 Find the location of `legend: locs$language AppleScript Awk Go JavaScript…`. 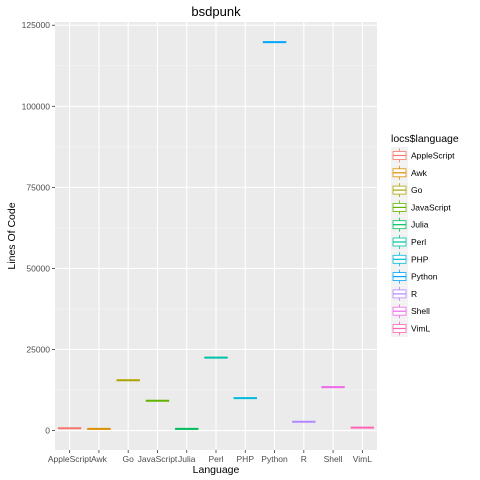

legend: locs$language AppleScript Awk Go JavaScript… is located at coordinates (425, 235).